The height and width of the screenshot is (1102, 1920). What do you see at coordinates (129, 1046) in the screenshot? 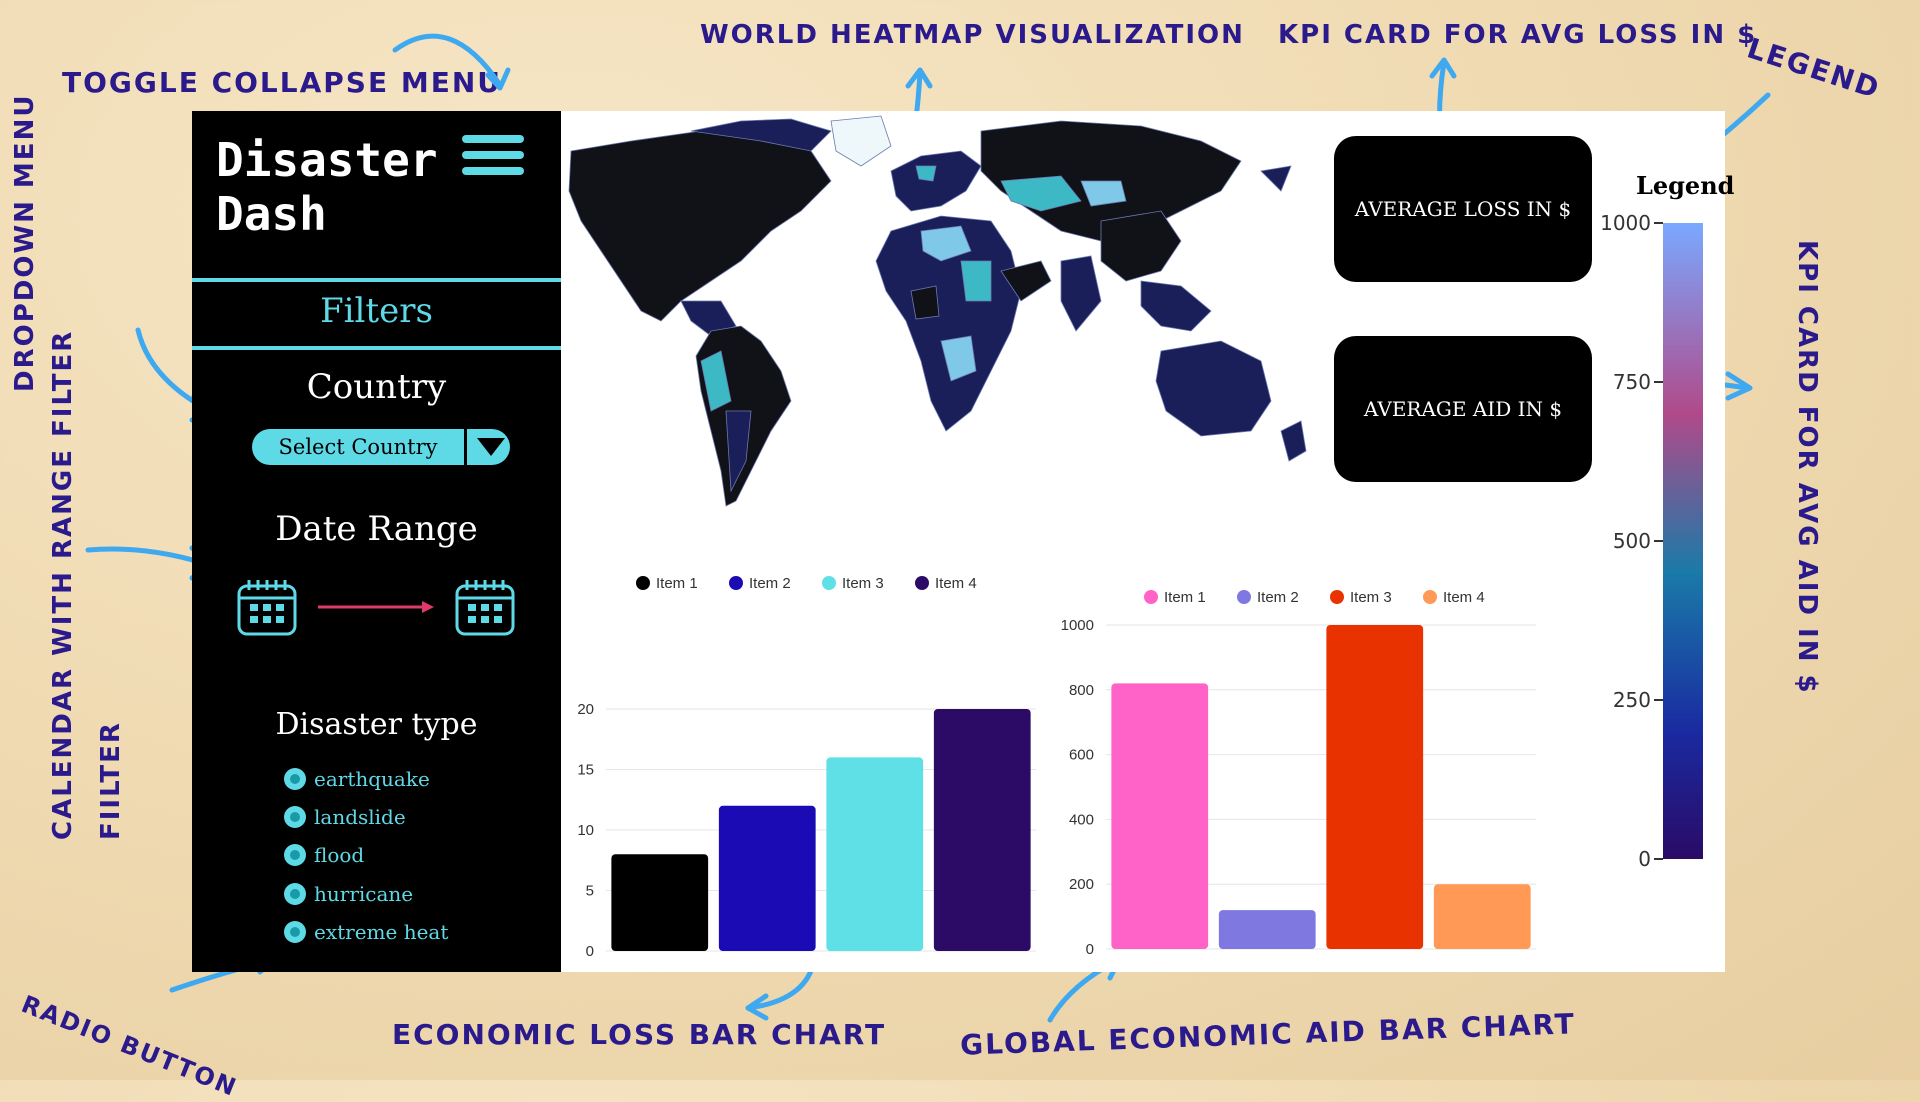
I see `annotation-radio: Radio button` at bounding box center [129, 1046].